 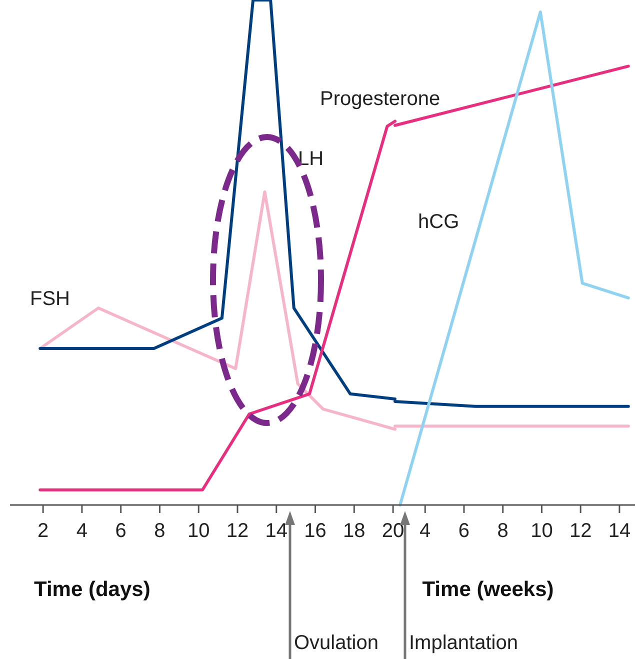 I want to click on x-axis-title: Time (days), so click(x=92, y=589).